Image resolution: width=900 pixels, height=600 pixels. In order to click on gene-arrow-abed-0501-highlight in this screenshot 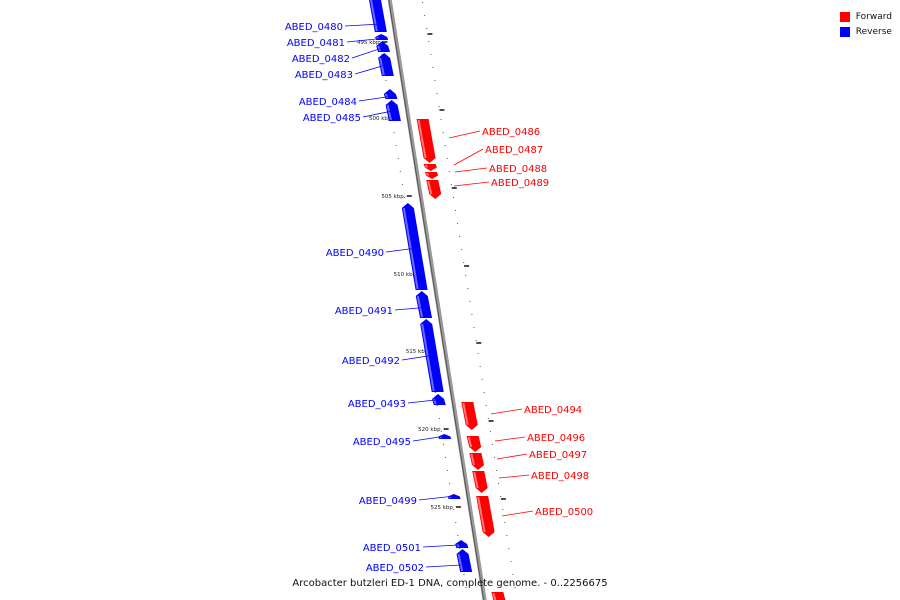, I will do `click(458, 545)`.